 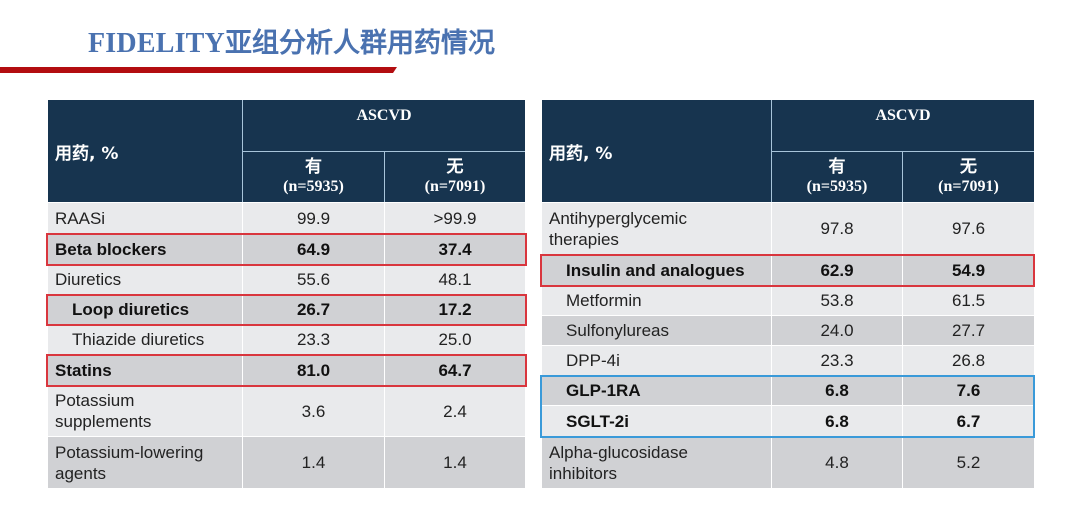 What do you see at coordinates (788, 330) in the screenshot?
I see `table-row-sulfonylureas: Sulfonylureas 24.0 27.7` at bounding box center [788, 330].